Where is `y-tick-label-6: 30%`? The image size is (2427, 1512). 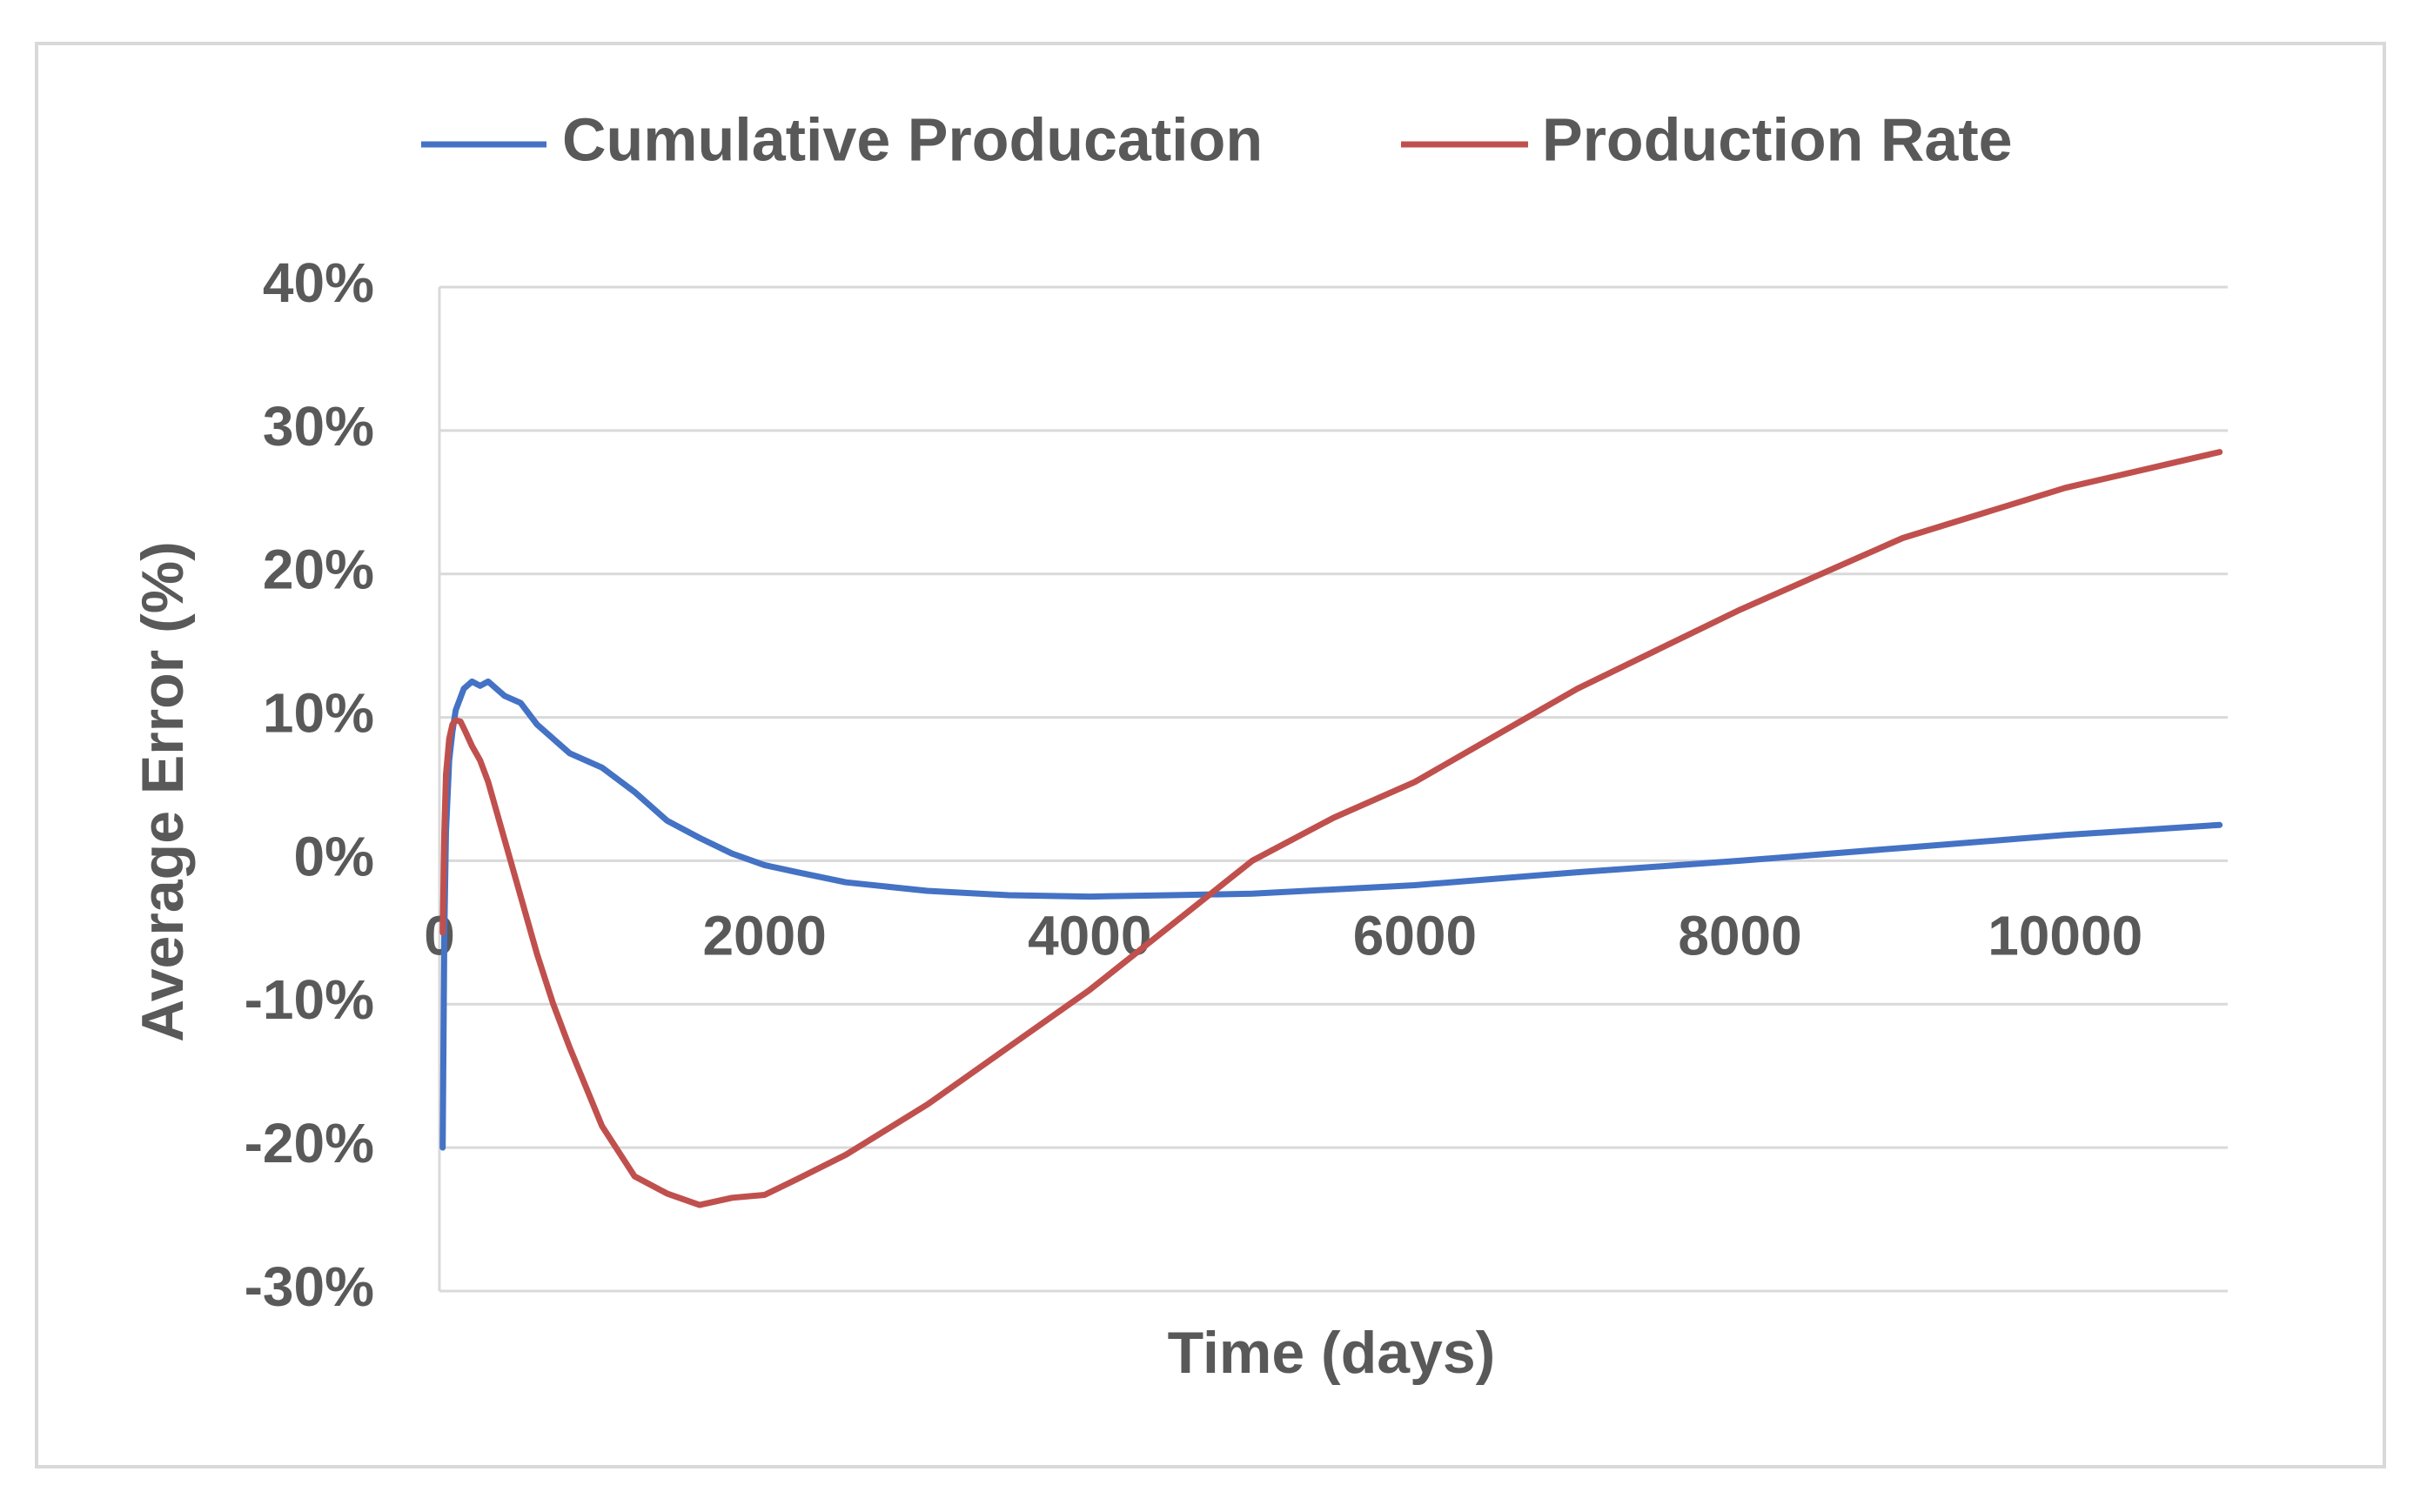
y-tick-label-6: 30% is located at coordinates (319, 427).